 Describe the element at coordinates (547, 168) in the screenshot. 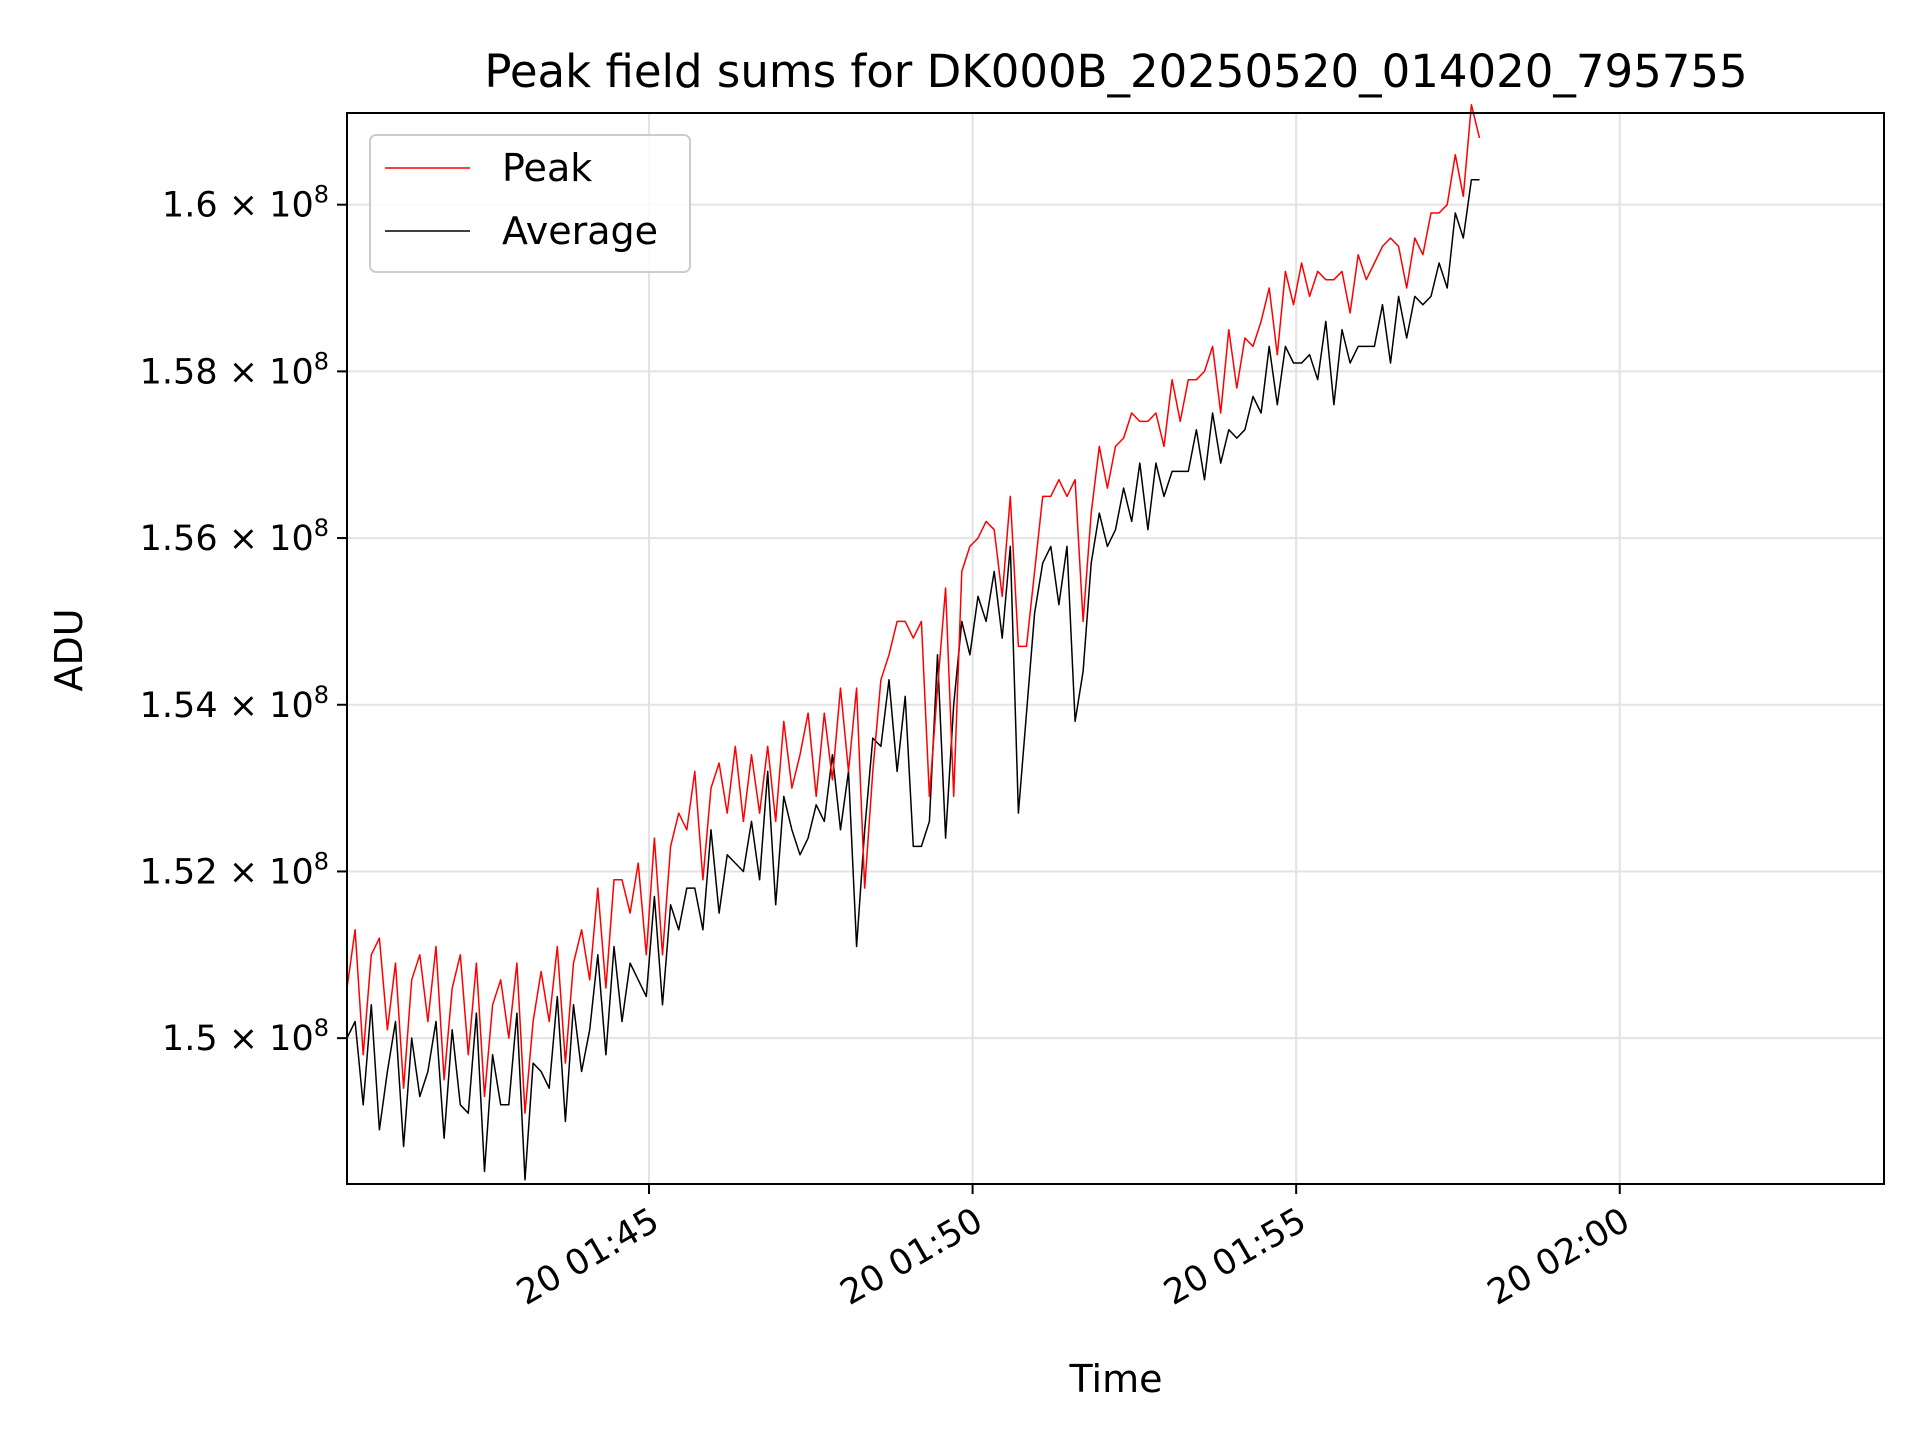

I see `legend-peak-label: Peak` at that location.